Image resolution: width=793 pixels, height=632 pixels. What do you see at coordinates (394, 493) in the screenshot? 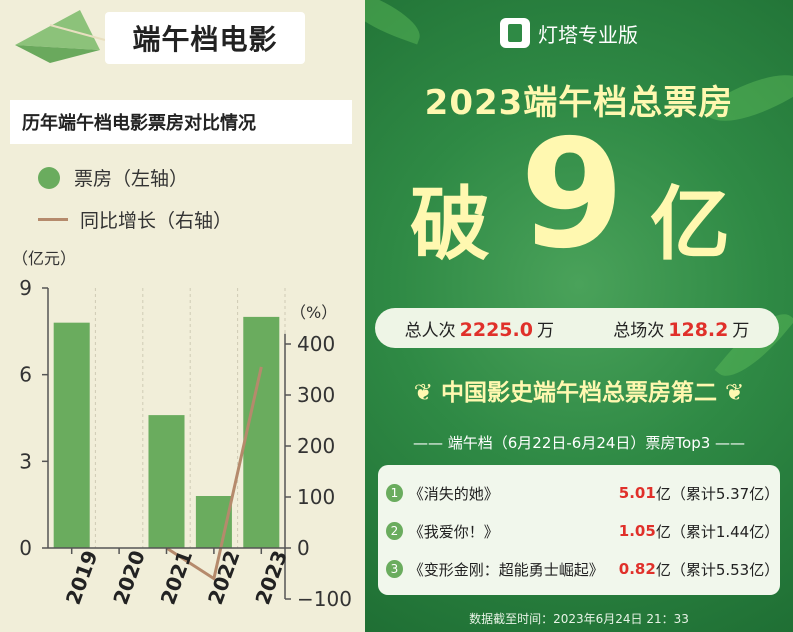
I see `rank-badge: 1` at bounding box center [394, 493].